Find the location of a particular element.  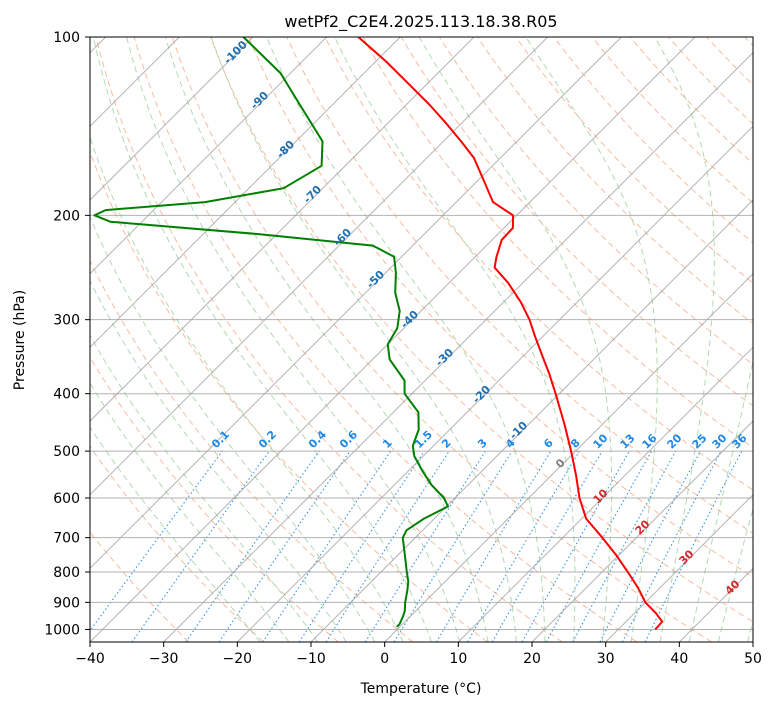

y-axis-label: Pressure (hPa) is located at coordinates (20, 340).